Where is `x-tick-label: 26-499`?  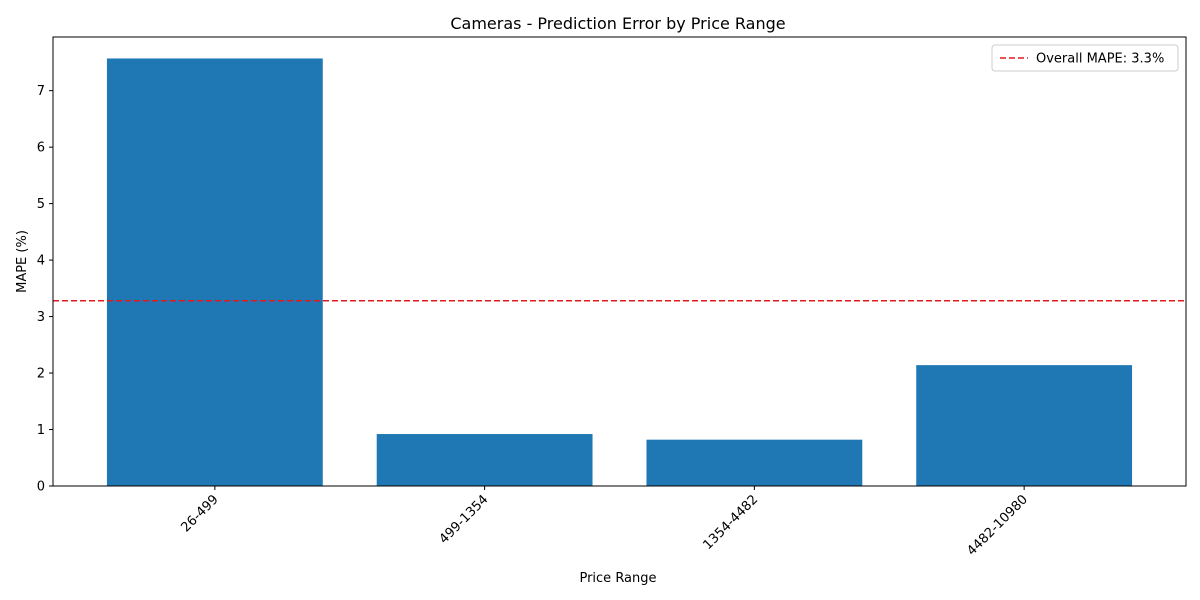
x-tick-label: 26-499 is located at coordinates (200, 513).